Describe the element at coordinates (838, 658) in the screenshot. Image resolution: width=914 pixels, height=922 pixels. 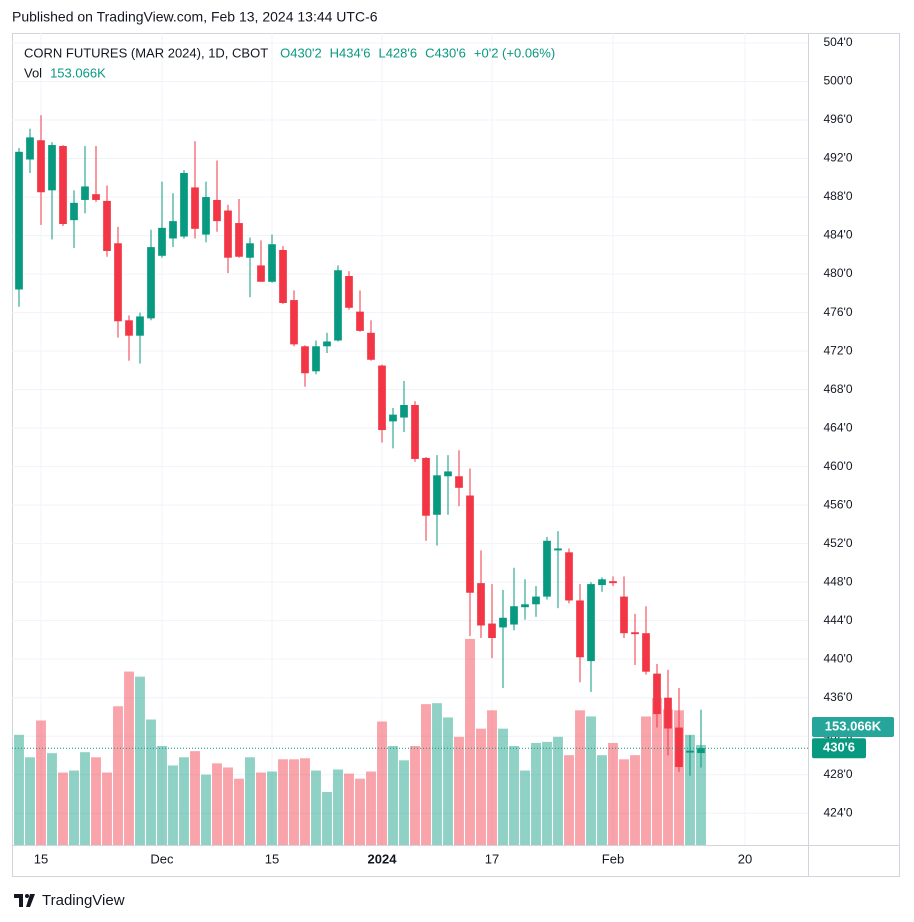
I see `y-tick-label: 440'0` at that location.